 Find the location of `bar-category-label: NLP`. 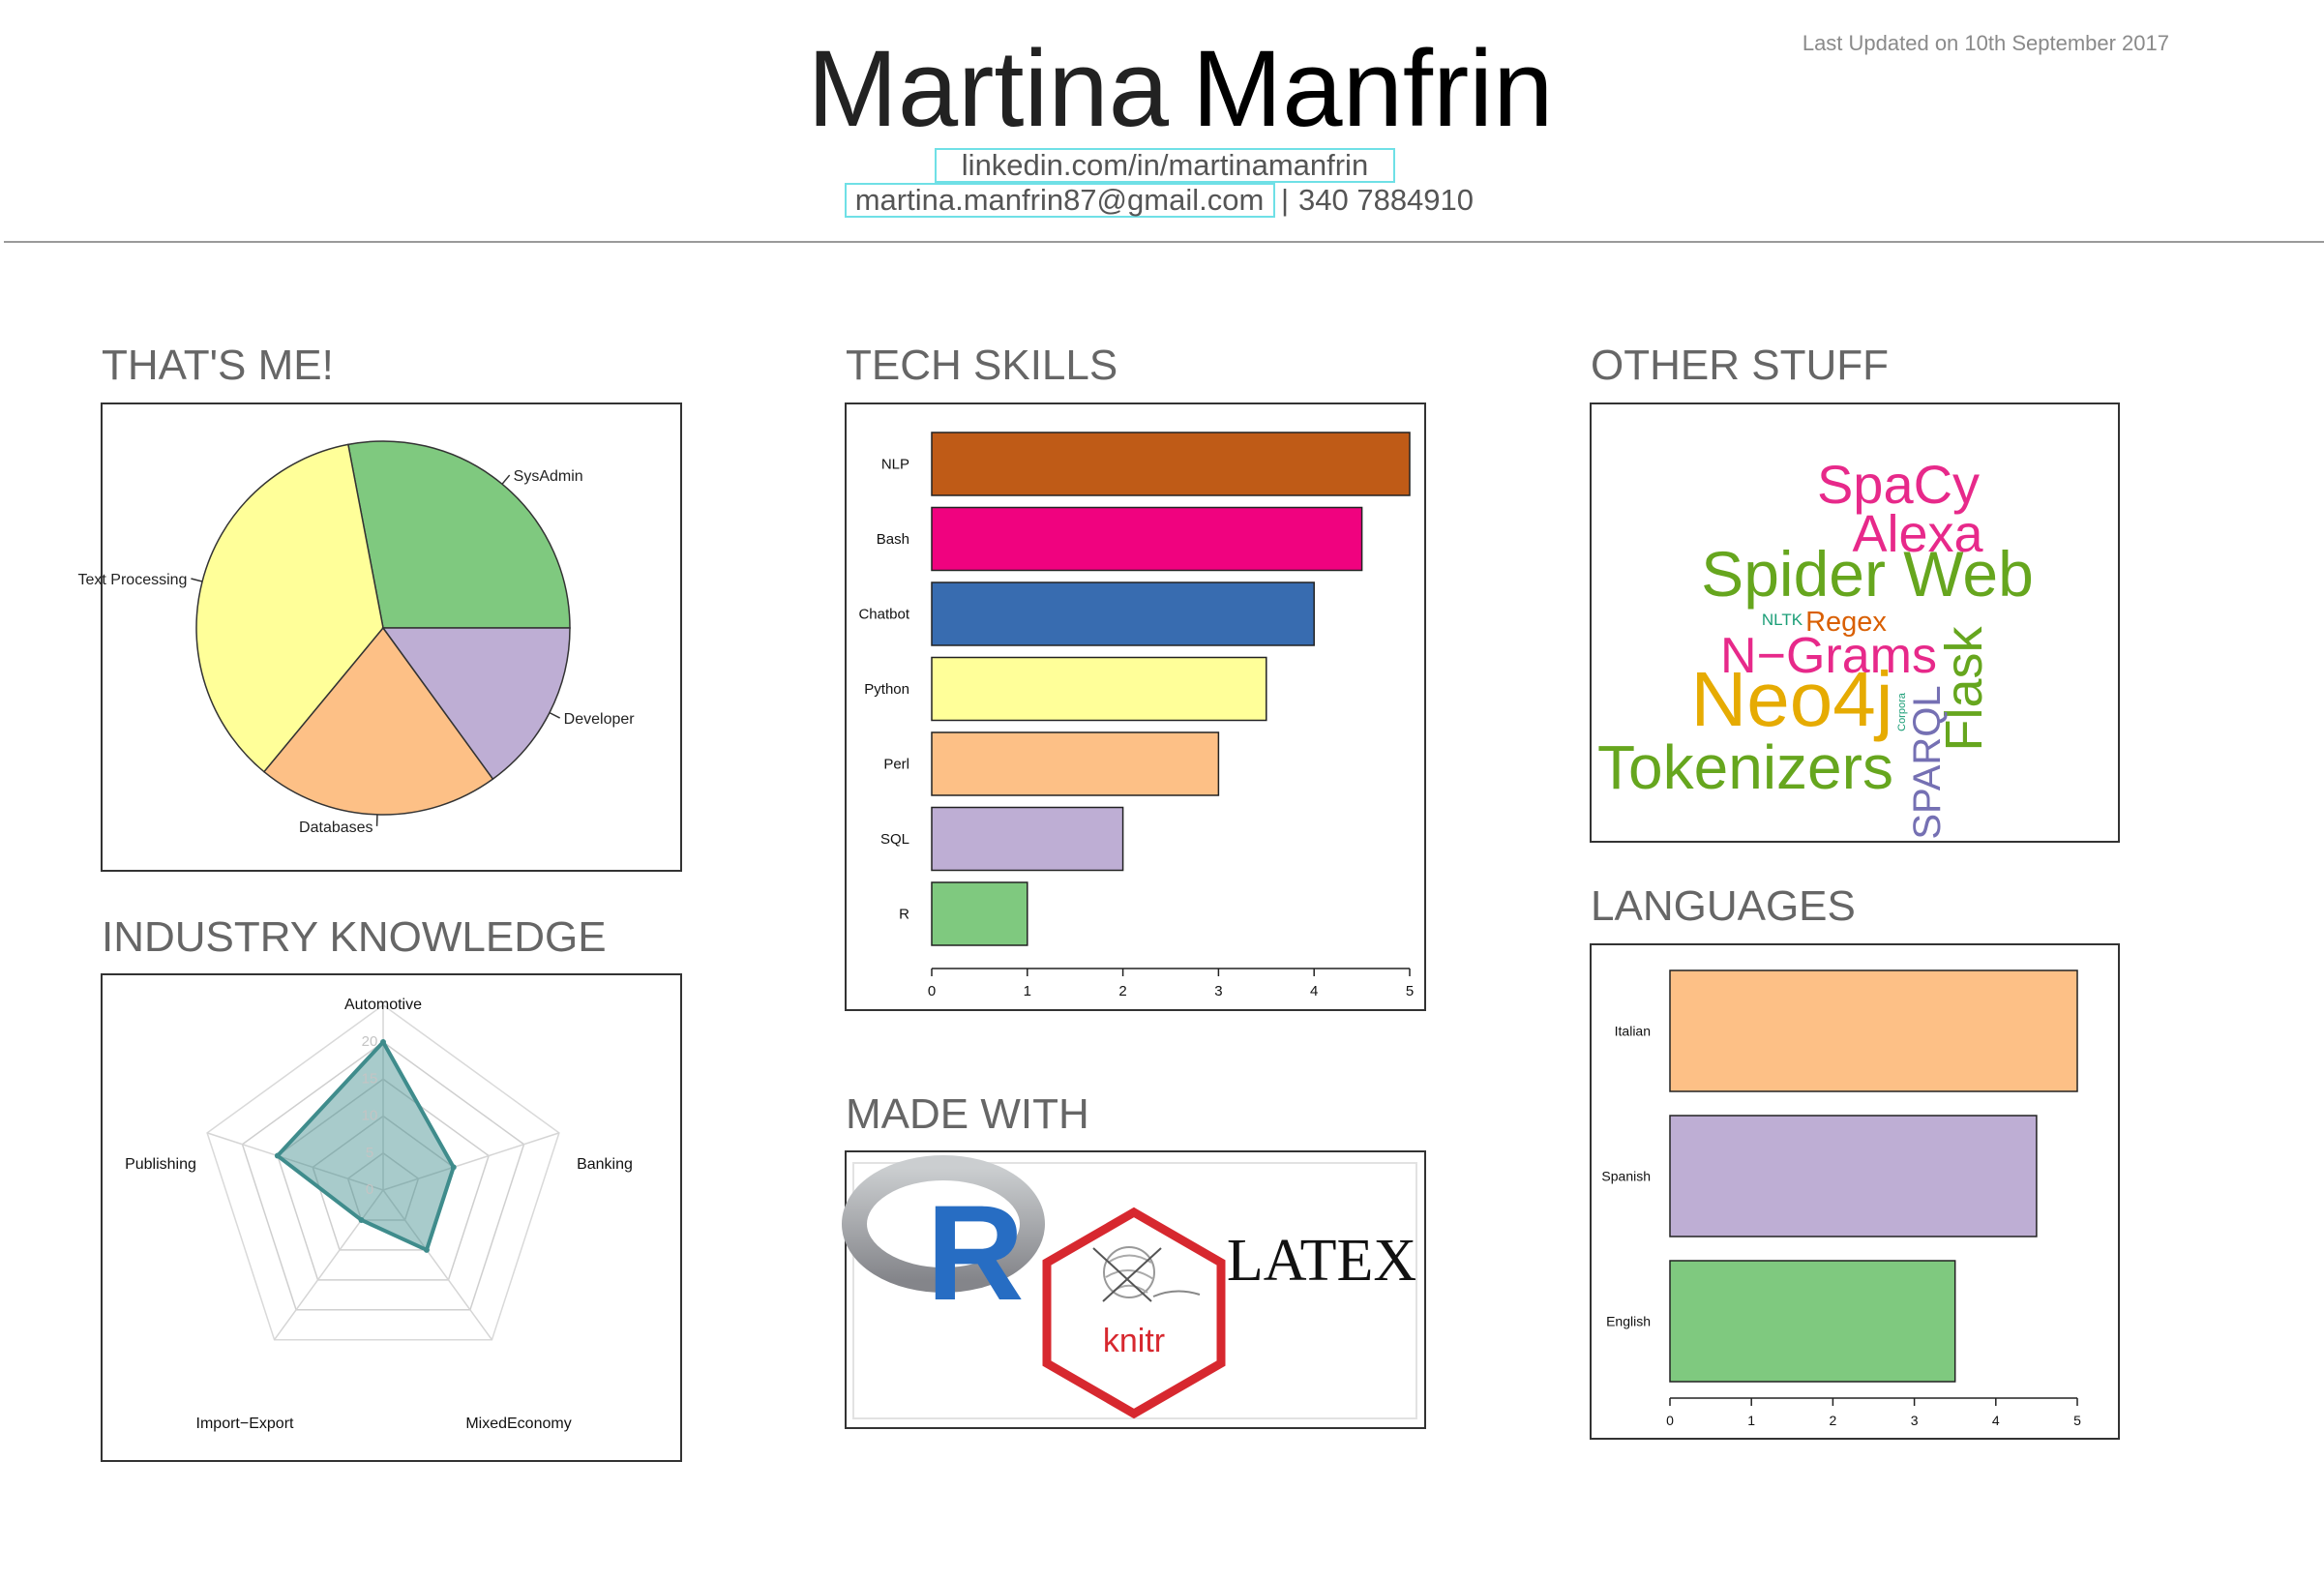

bar-category-label: NLP is located at coordinates (895, 465).